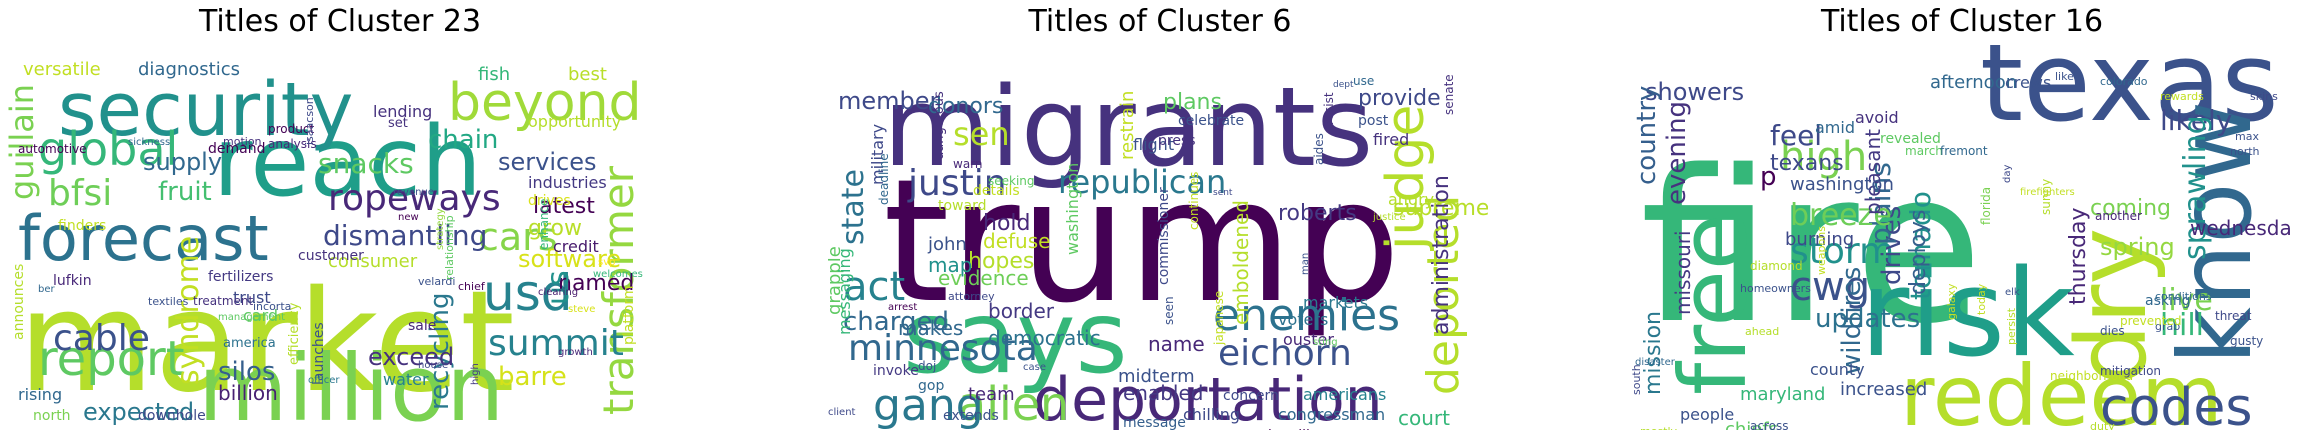 The height and width of the screenshot is (435, 2302). I want to click on cloud-word: analysis, so click(292, 144).